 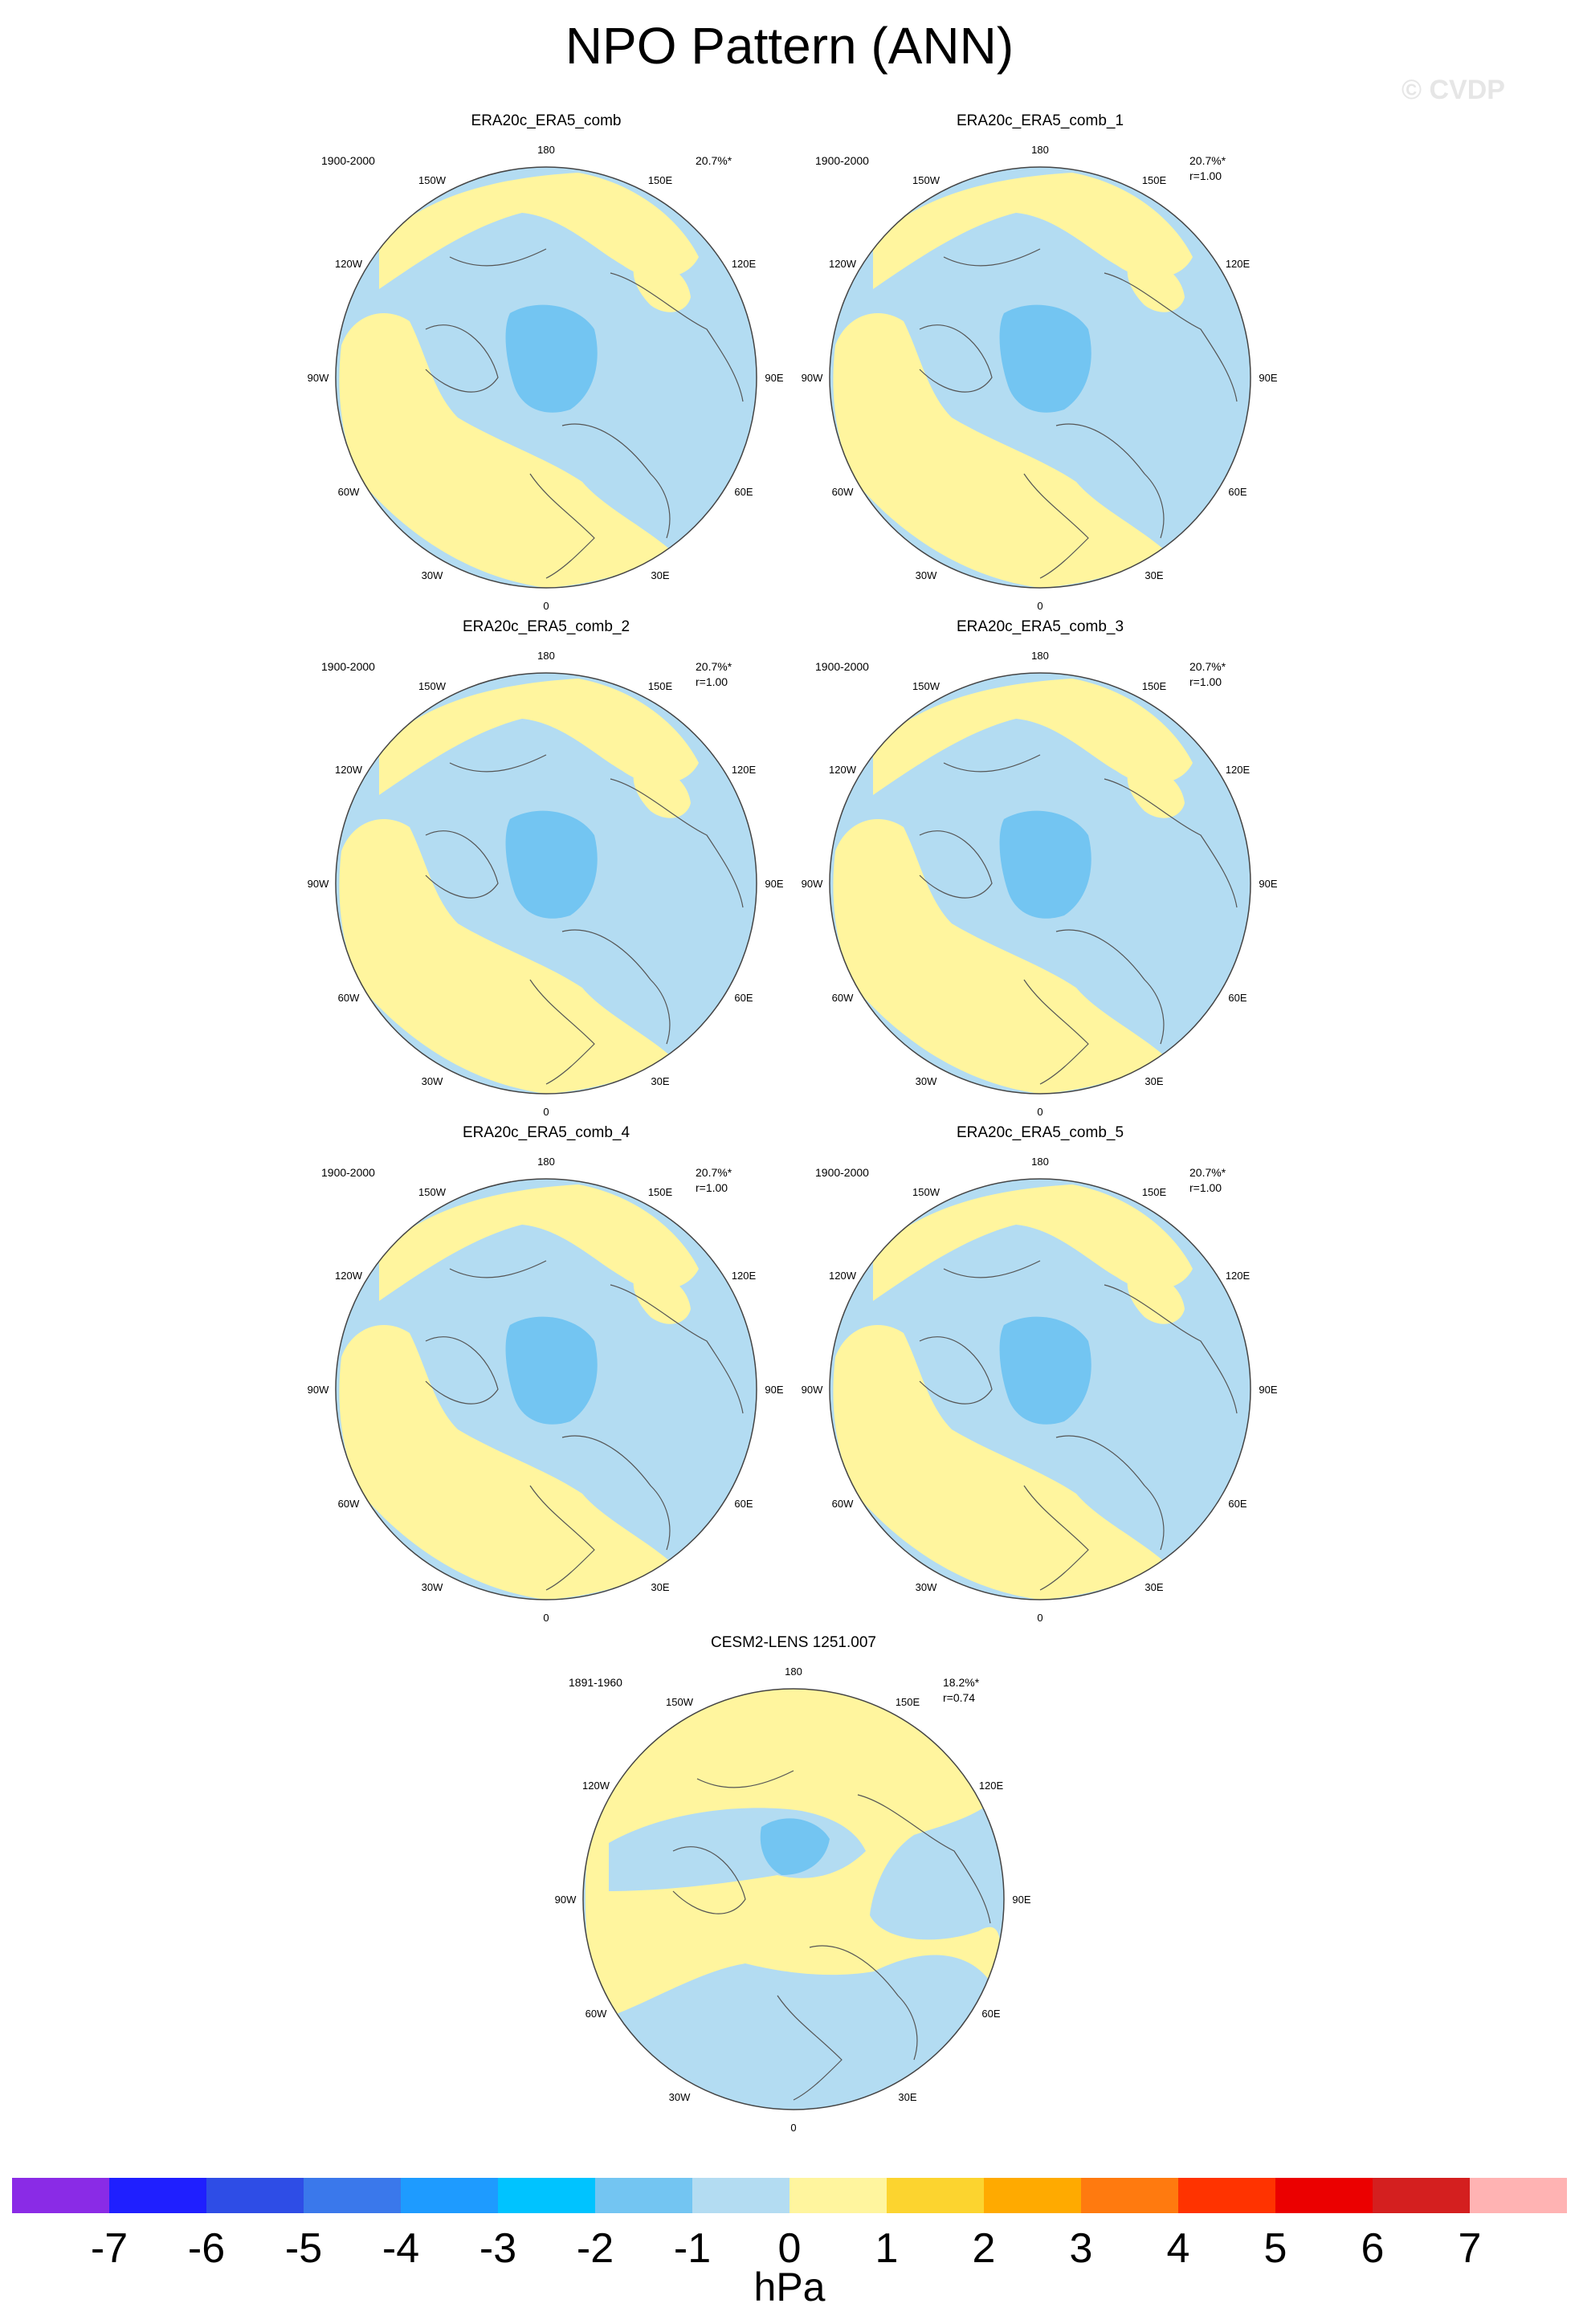 I want to click on page-title: NPO Pattern (ANN), so click(x=789, y=46).